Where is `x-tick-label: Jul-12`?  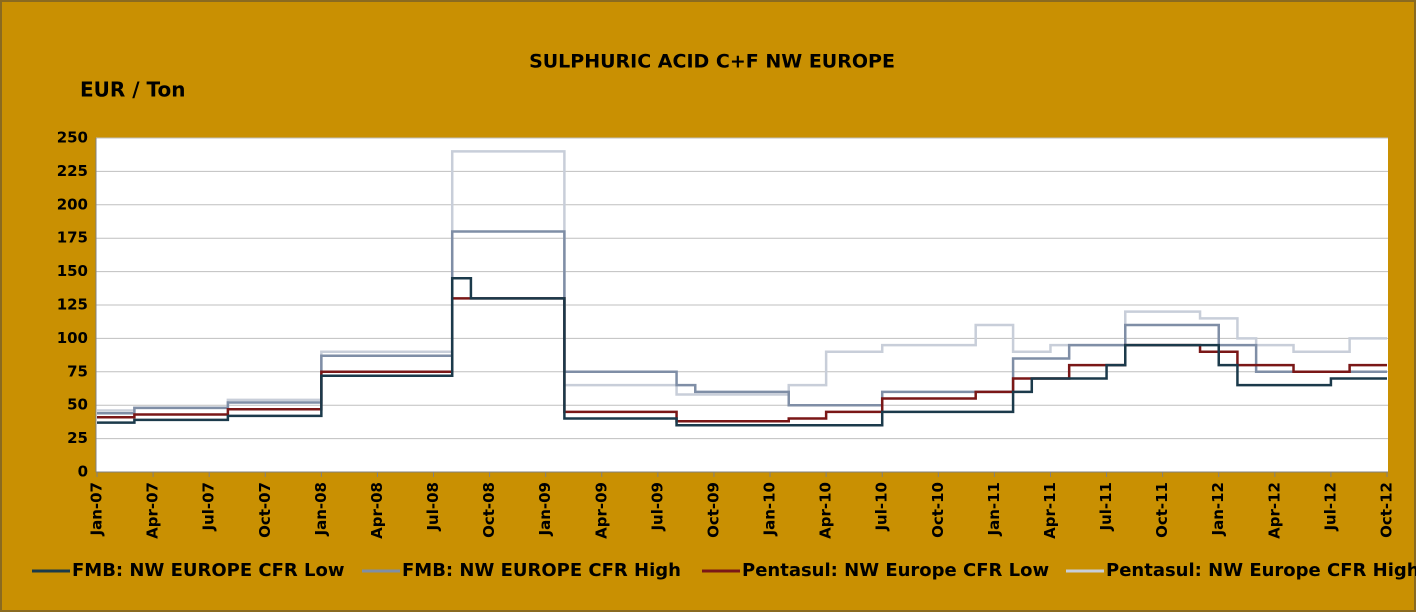 x-tick-label: Jul-12 is located at coordinates (1330, 507).